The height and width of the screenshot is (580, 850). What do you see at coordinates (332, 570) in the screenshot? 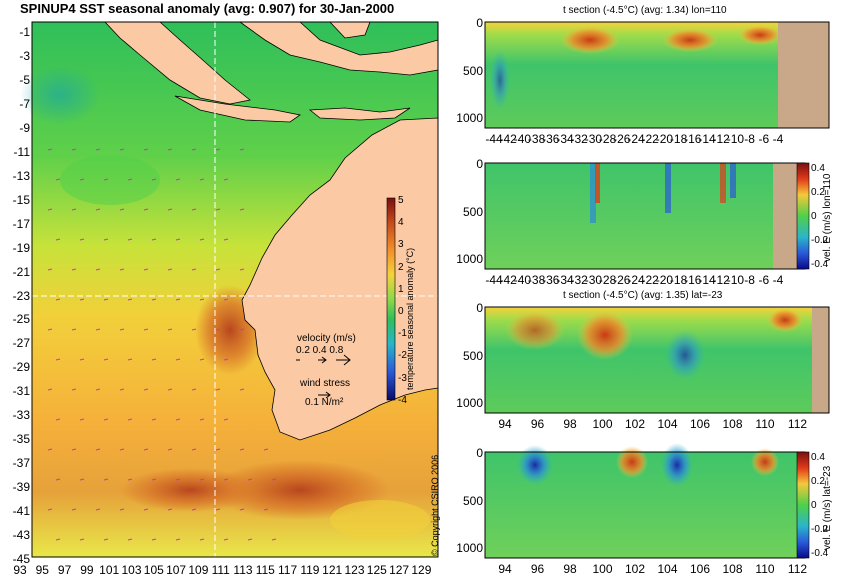
I see `lon-tick-label: 121` at bounding box center [332, 570].